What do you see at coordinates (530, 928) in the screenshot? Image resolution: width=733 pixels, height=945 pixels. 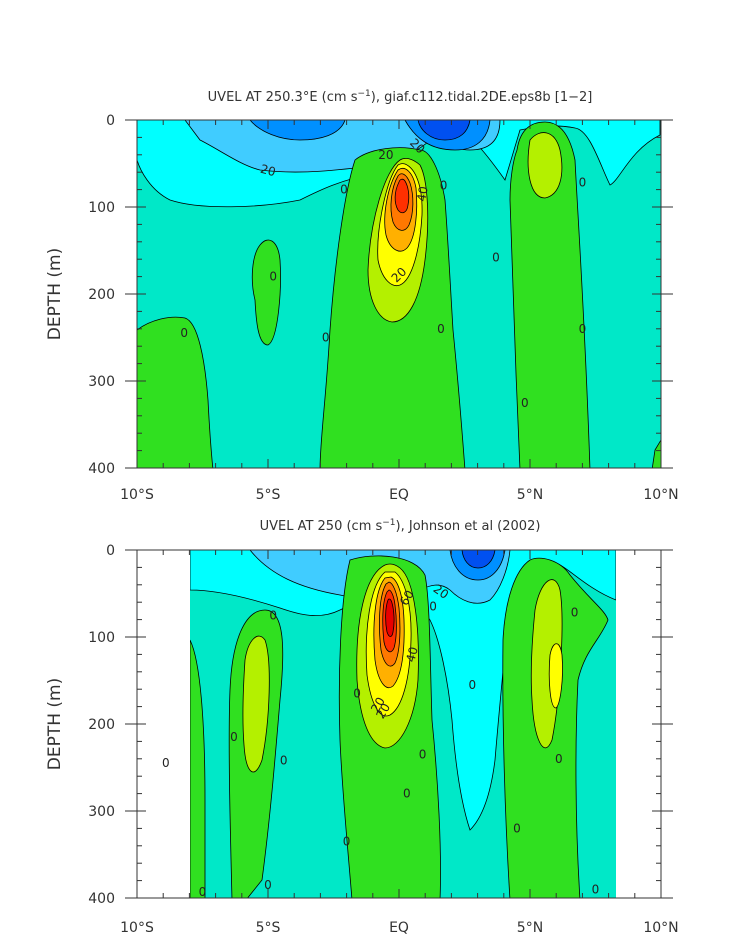 I see `bottom-x-tick-5n: 5°N` at bounding box center [530, 928].